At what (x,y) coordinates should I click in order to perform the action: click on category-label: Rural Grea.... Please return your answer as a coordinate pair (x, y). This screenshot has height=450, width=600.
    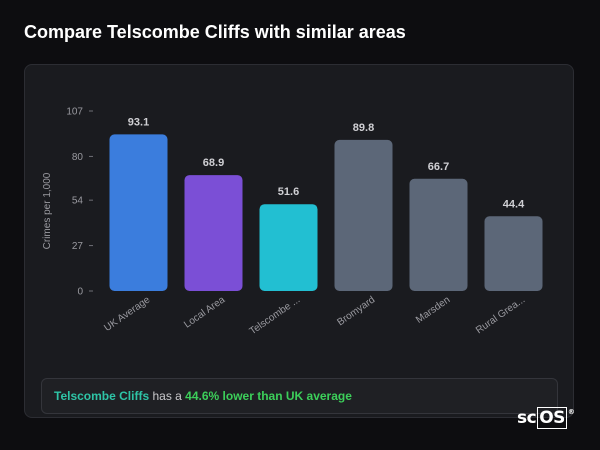
    Looking at the image, I should click on (500, 315).